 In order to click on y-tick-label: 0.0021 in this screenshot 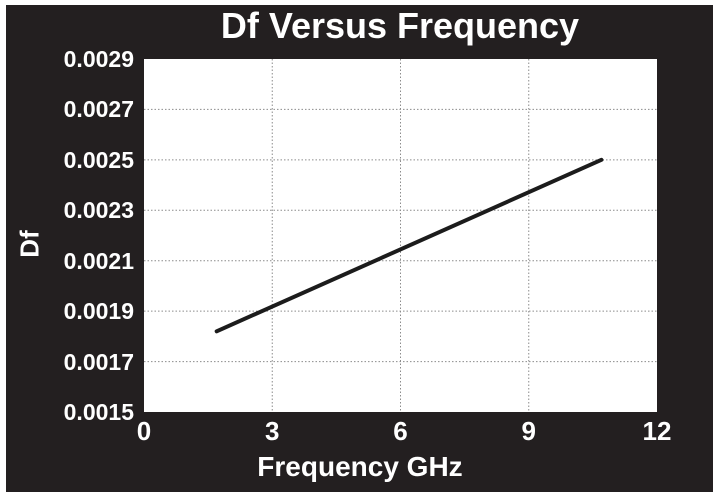, I will do `click(98, 260)`.